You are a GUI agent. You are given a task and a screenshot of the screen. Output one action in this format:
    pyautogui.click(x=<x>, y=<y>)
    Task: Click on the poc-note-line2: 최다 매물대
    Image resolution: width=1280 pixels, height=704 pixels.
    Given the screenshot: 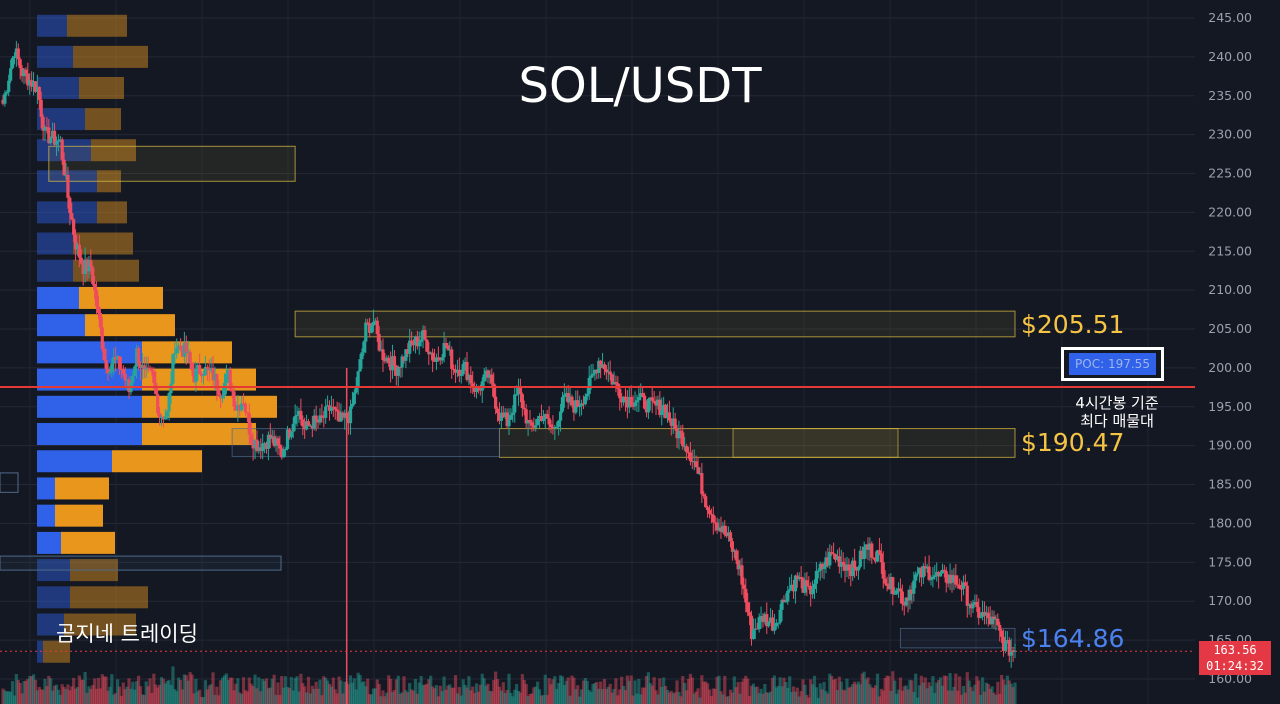 What is the action you would take?
    pyautogui.click(x=1117, y=421)
    